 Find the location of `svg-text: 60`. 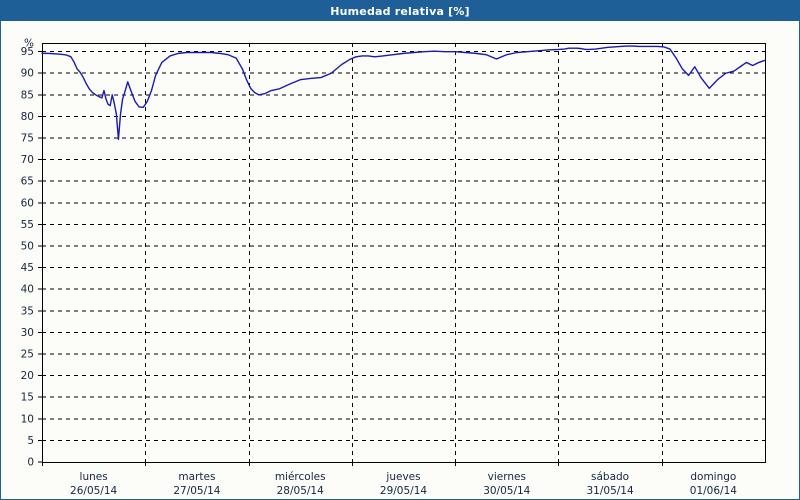

svg-text: 60 is located at coordinates (27, 203).